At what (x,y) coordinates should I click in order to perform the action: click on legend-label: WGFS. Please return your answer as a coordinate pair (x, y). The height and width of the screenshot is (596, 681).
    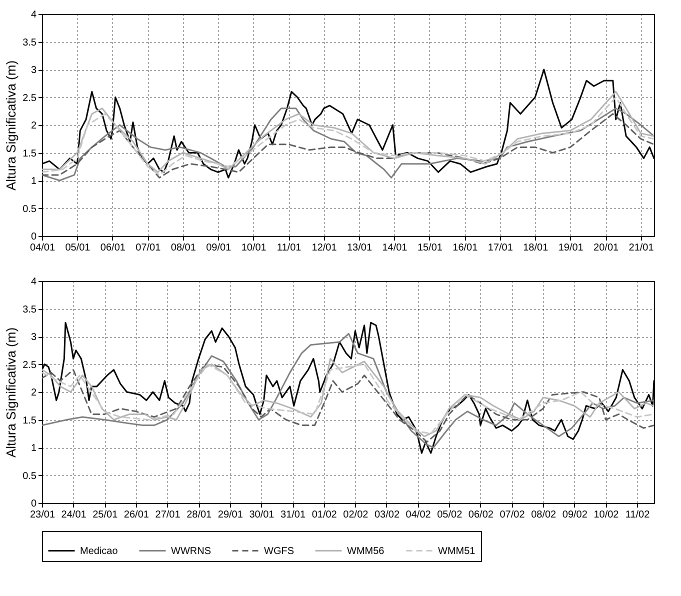
    Looking at the image, I should click on (279, 551).